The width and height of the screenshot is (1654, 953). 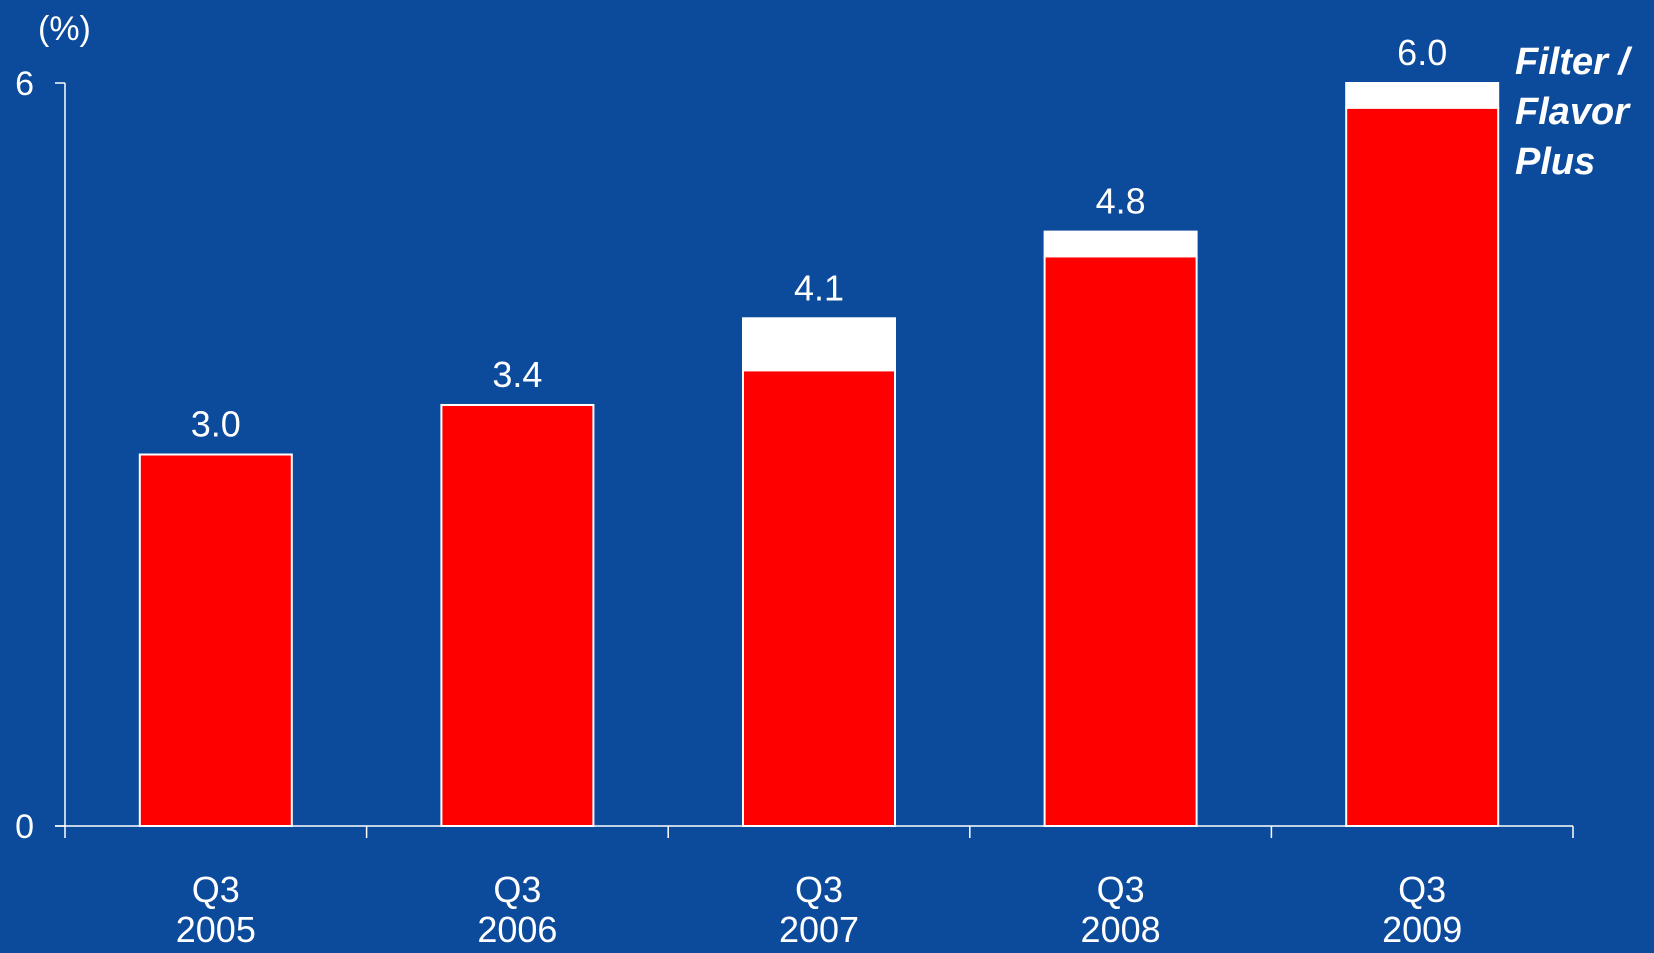 I want to click on y-tick-label: 0, so click(x=24, y=827).